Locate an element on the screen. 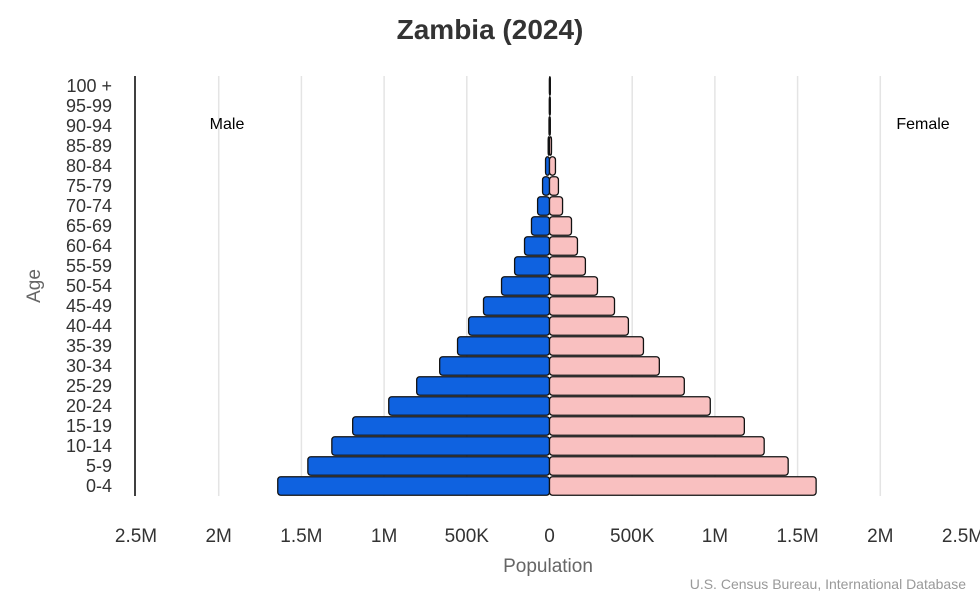 The width and height of the screenshot is (980, 600). chart-title: Zambia (2024) is located at coordinates (490, 29).